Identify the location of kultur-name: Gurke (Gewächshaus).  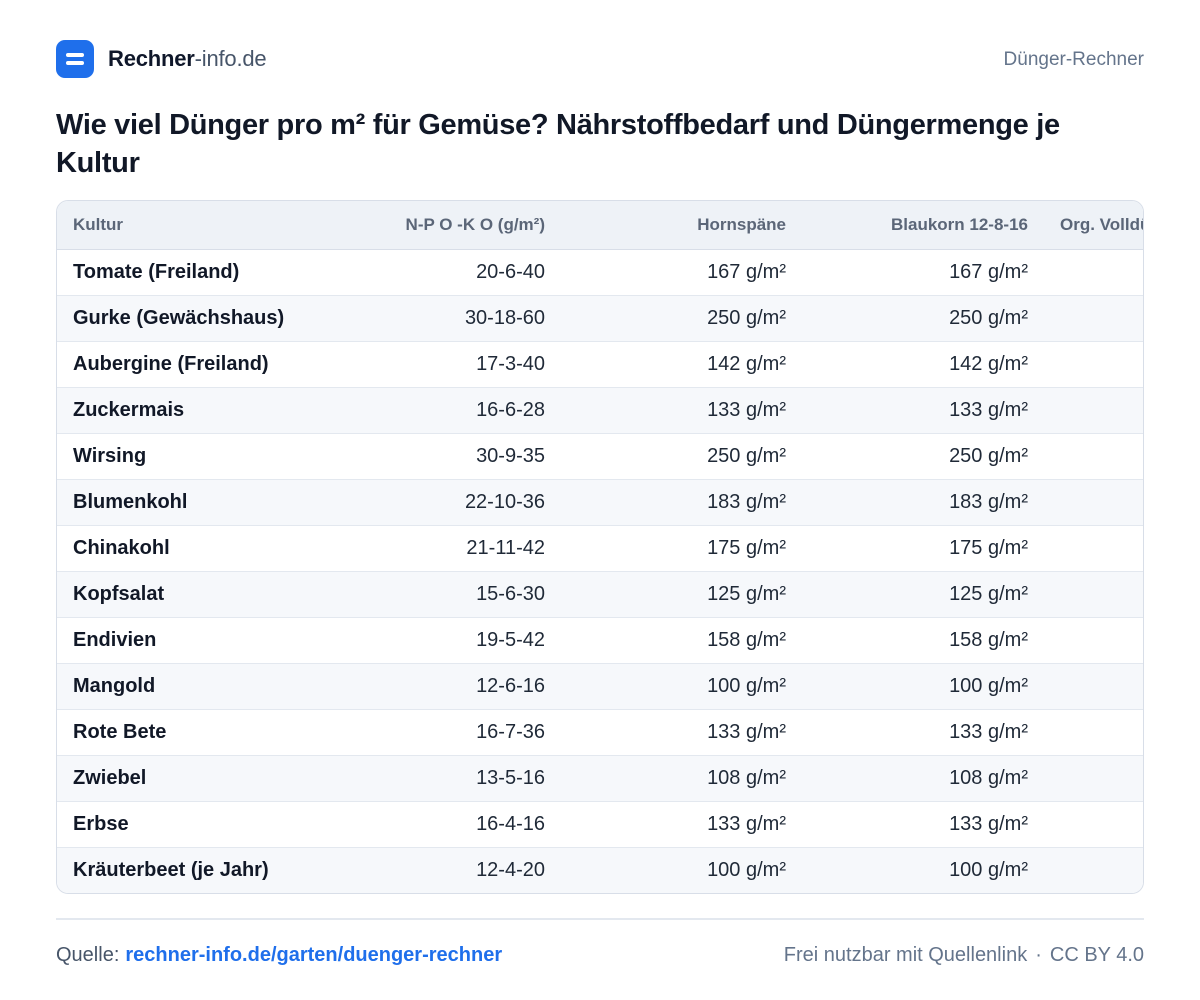
(179, 318).